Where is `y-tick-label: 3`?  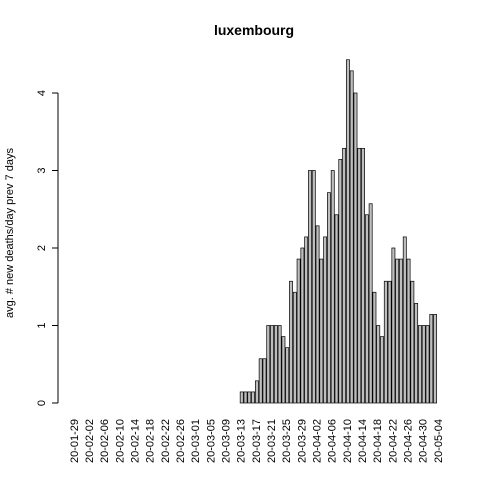
y-tick-label: 3 is located at coordinates (42, 170).